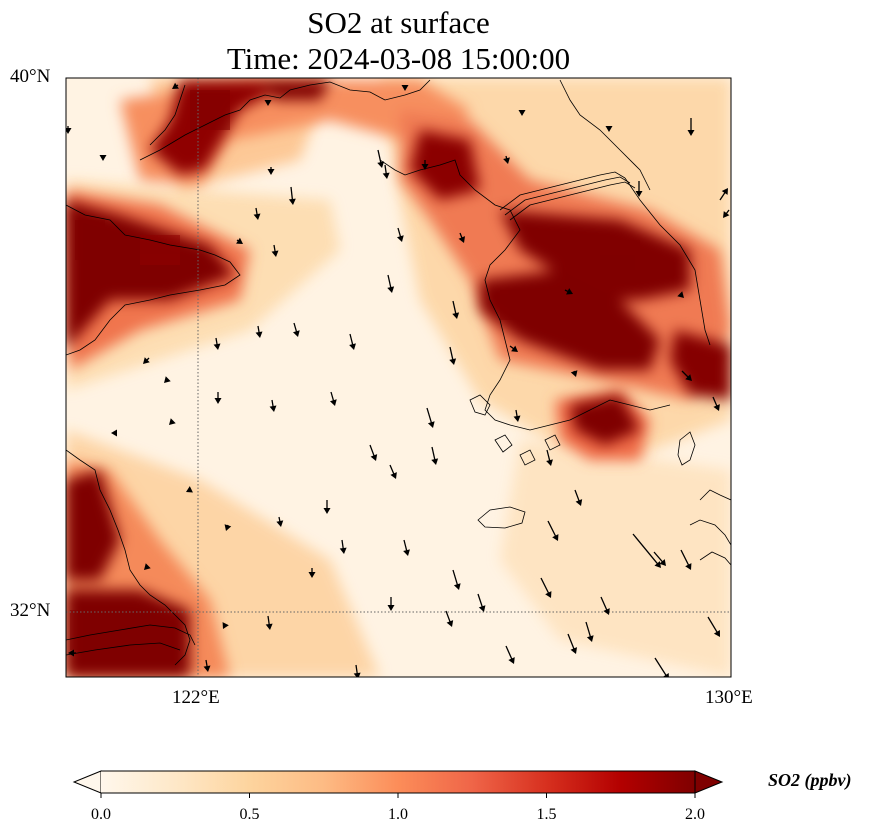 This screenshot has height=836, width=875. What do you see at coordinates (398, 58) in the screenshot?
I see `map-title-line2: Time: 2024-03-08 15:00:00` at bounding box center [398, 58].